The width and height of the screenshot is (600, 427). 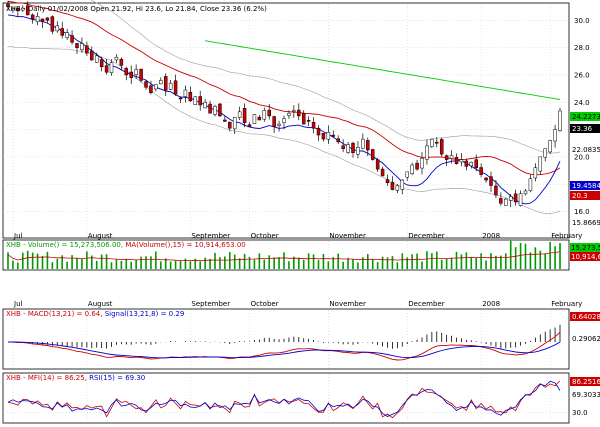 What do you see at coordinates (586, 339) in the screenshot?
I see `signal-label: 0.290626` at bounding box center [586, 339].